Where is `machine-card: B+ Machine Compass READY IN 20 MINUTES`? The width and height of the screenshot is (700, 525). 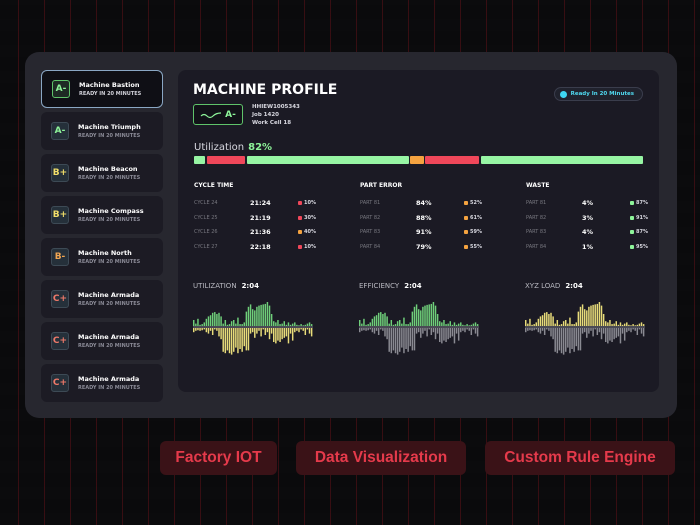 machine-card: B+ Machine Compass READY IN 20 MINUTES is located at coordinates (102, 215).